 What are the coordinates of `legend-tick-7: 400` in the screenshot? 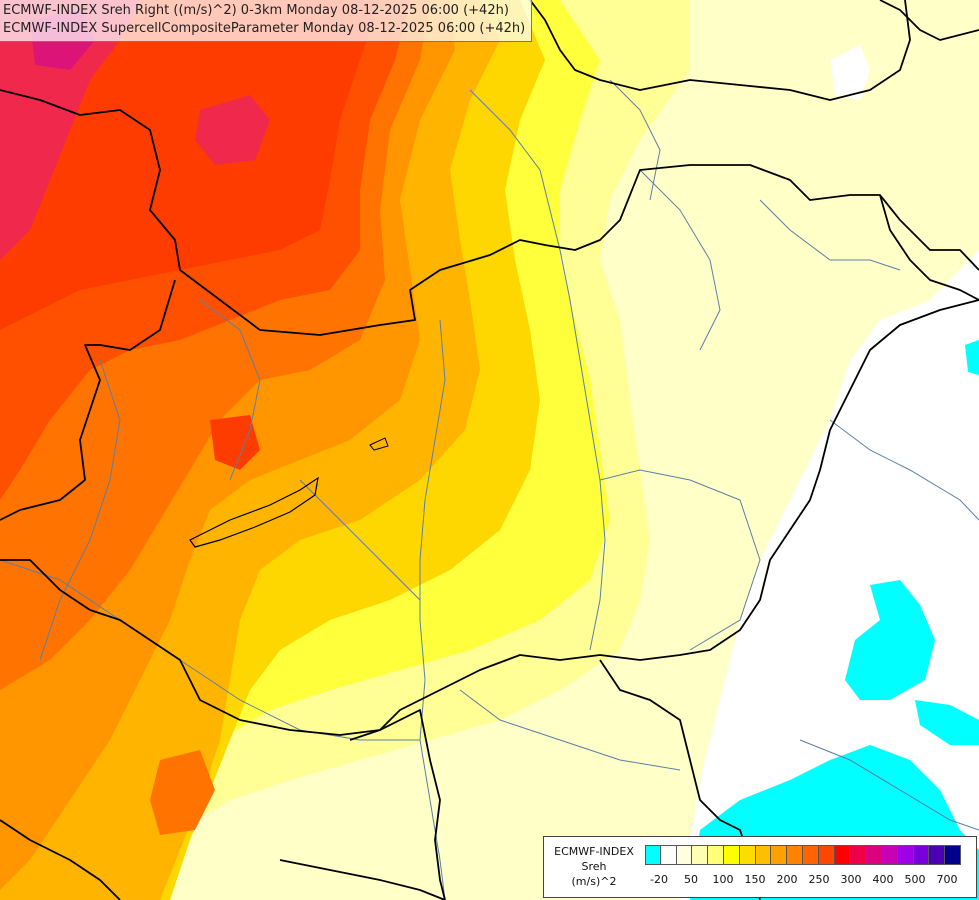 It's located at (883, 879).